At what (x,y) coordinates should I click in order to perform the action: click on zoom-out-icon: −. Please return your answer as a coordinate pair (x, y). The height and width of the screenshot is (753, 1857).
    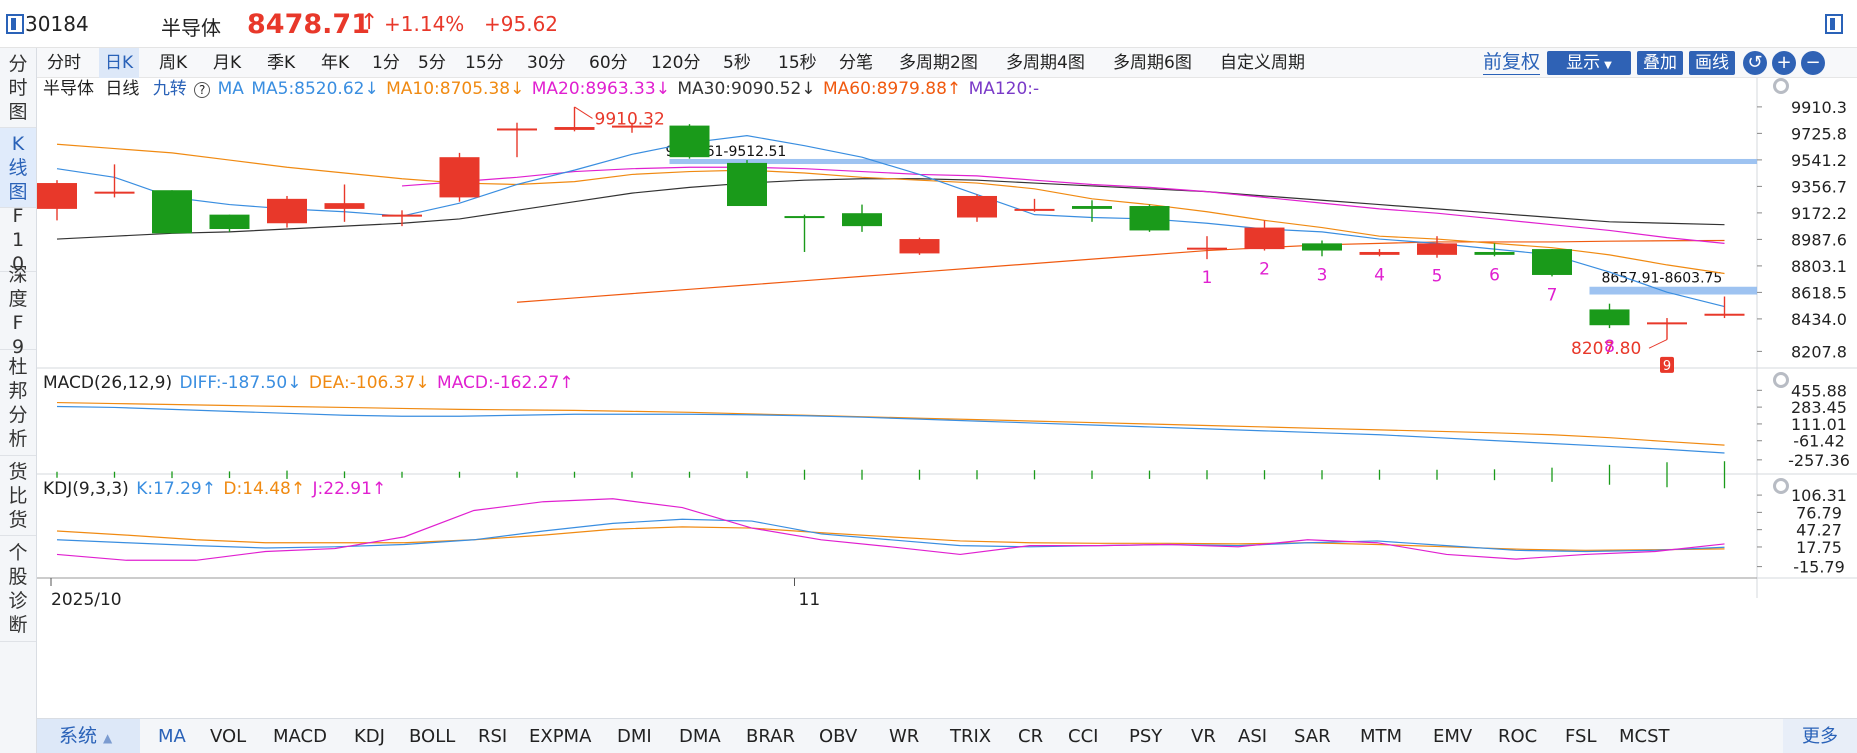
    Looking at the image, I should click on (1813, 63).